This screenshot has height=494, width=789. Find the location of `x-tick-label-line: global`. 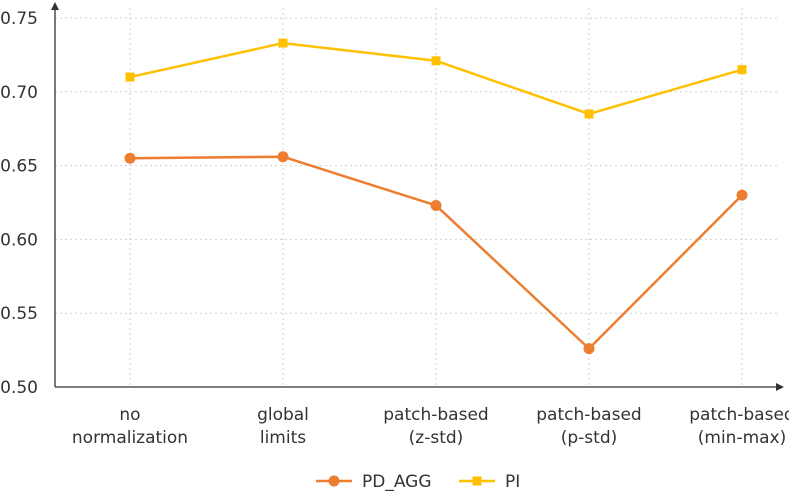

x-tick-label-line: global is located at coordinates (283, 415).